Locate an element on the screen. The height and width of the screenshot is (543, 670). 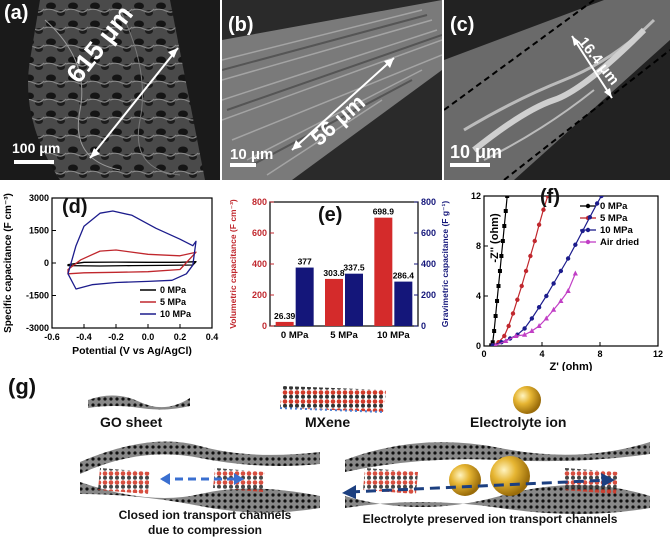
scale-bar-label-b: 10 μm is located at coordinates (252, 154).